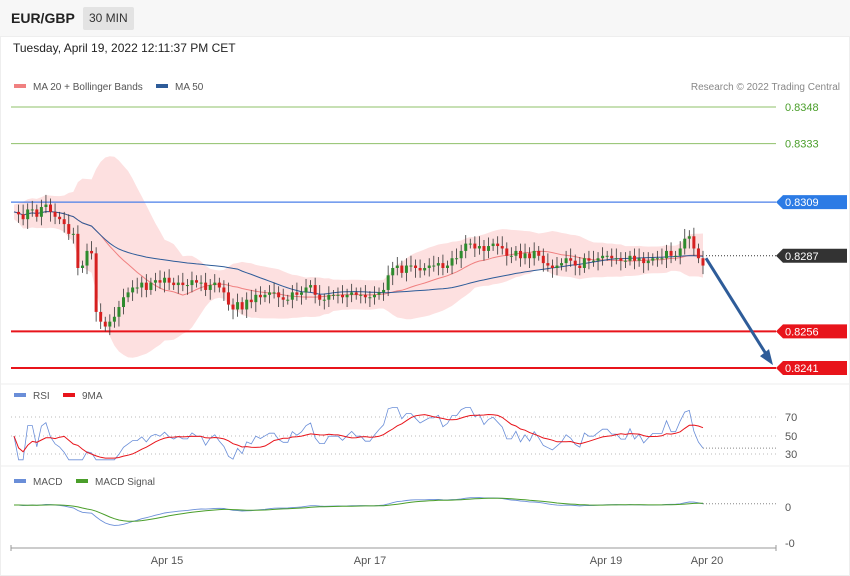  What do you see at coordinates (791, 455) in the screenshot?
I see `rsi-tick-30: 30` at bounding box center [791, 455].